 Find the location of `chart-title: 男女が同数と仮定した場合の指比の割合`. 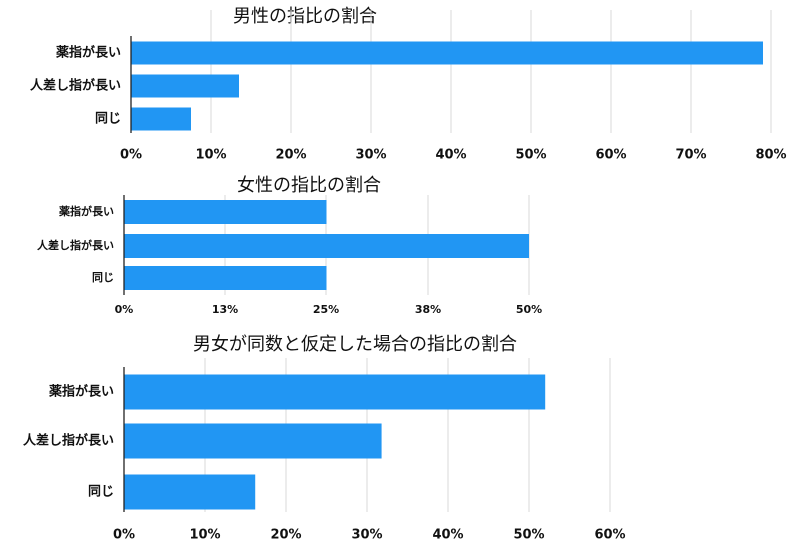

chart-title: 男女が同数と仮定した場合の指比の割合 is located at coordinates (355, 344).